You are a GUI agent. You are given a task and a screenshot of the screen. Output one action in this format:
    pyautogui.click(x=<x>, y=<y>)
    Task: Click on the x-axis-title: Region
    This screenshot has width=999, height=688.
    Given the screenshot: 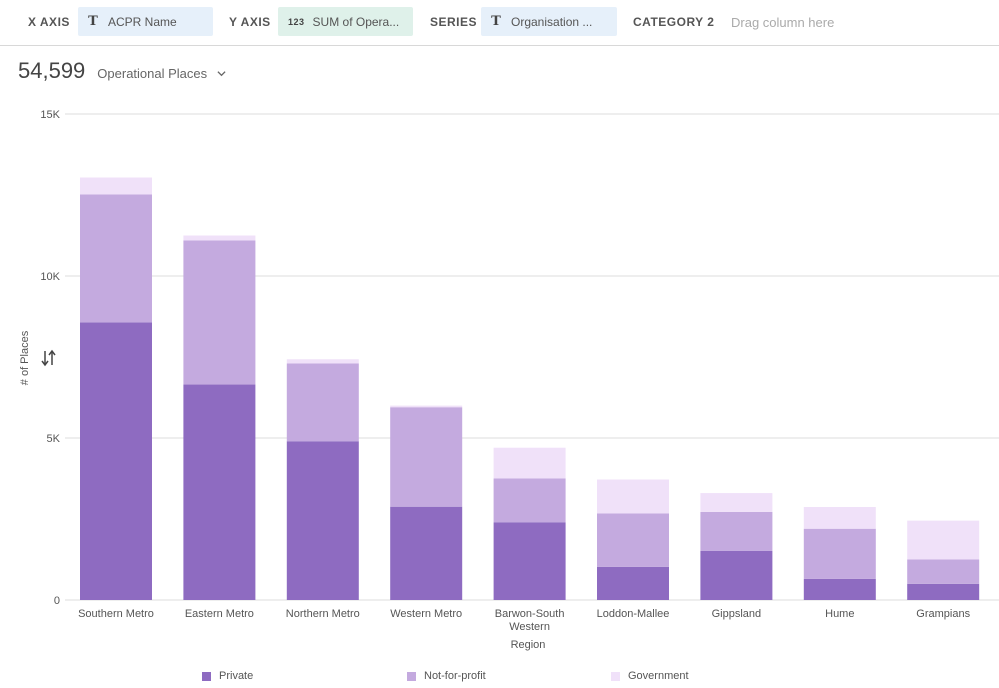 What is the action you would take?
    pyautogui.click(x=528, y=645)
    